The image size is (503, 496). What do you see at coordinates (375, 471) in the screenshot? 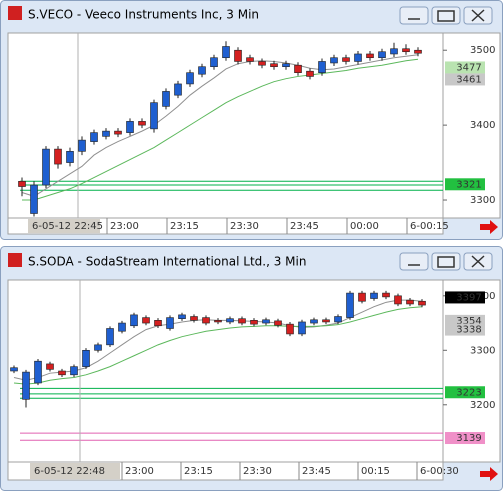
I see `x-tick-label: 00:15` at bounding box center [375, 471].